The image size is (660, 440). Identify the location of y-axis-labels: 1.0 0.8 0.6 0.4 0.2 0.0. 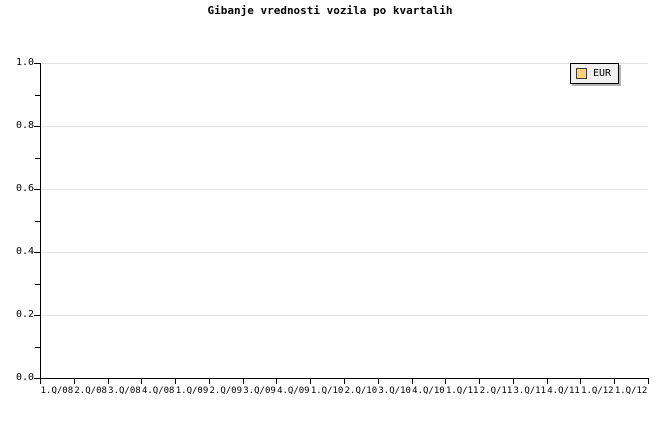
(17, 220).